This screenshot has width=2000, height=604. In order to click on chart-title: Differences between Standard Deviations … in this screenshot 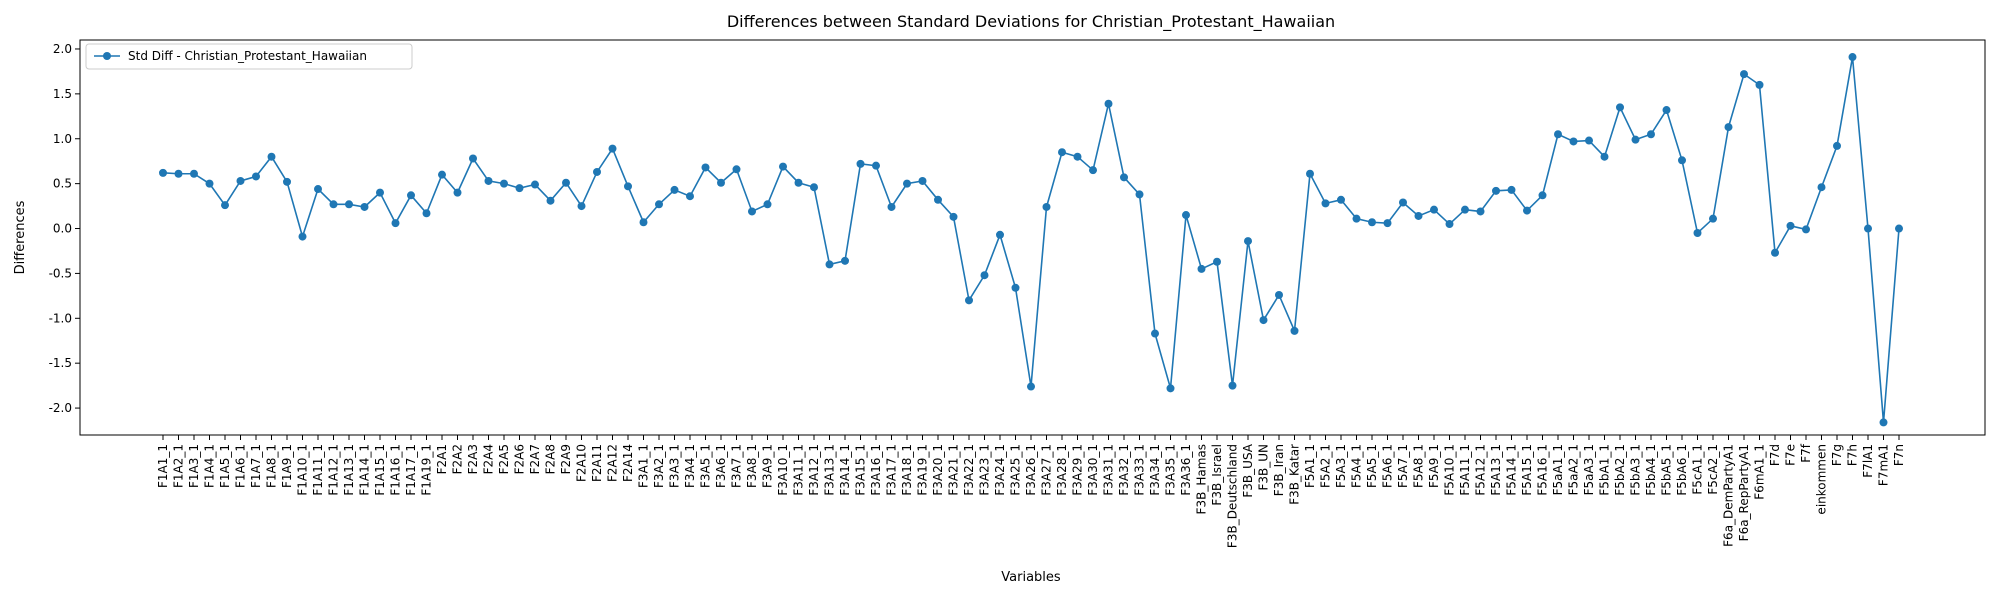, I will do `click(1031, 22)`.